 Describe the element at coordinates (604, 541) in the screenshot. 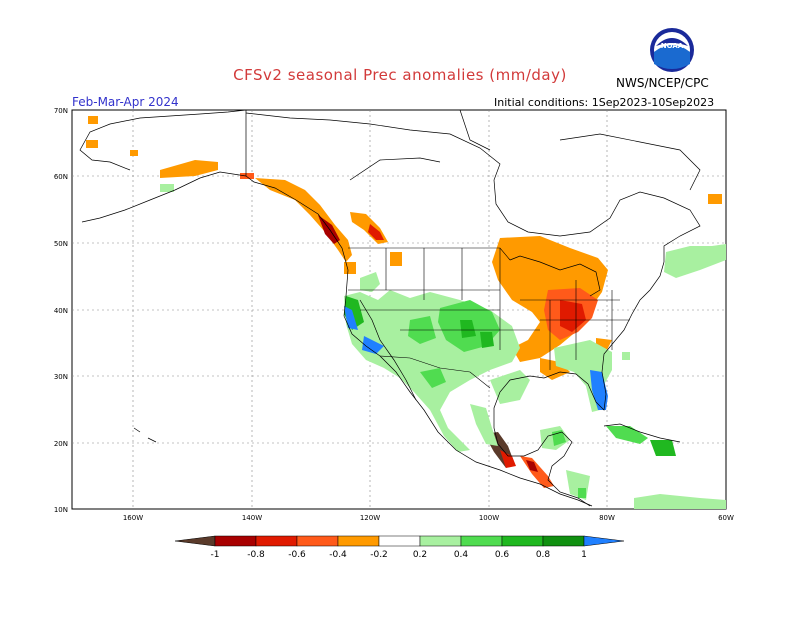

I see `colorbar-high-triangle` at that location.